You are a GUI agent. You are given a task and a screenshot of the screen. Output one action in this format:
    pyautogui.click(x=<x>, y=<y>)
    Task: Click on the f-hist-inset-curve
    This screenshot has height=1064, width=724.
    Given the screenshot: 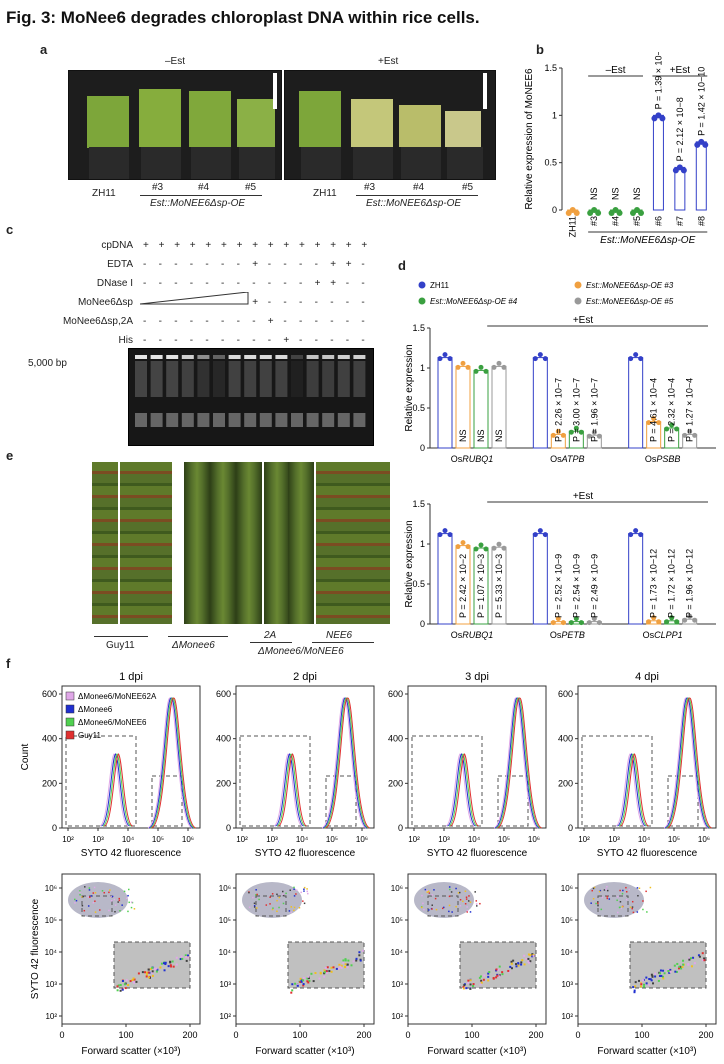 What is the action you would take?
    pyautogui.click(x=631, y=790)
    